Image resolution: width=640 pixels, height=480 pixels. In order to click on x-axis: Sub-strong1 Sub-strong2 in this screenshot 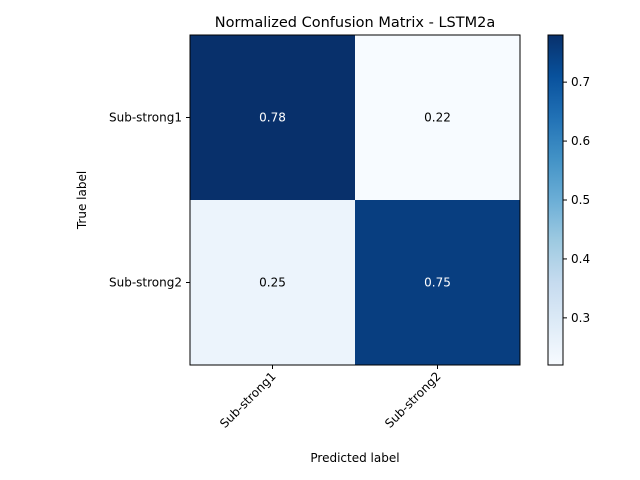, I will do `click(330, 398)`.